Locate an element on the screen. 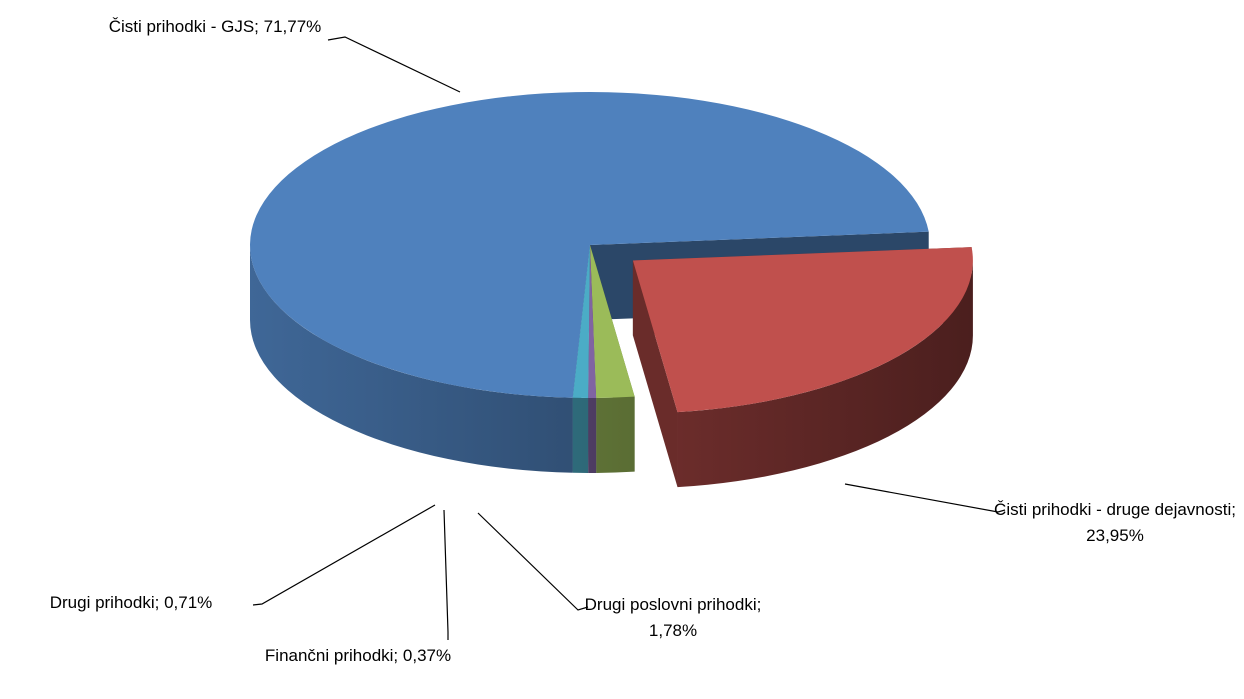 This screenshot has height=699, width=1244. label-category: Čisti prihodki - druge dejavnosti; is located at coordinates (1115, 509).